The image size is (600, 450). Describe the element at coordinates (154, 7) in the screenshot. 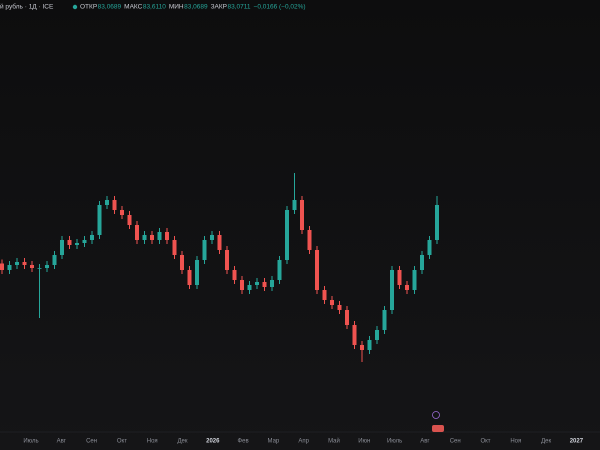

I see `legend-value: 83,6110` at that location.